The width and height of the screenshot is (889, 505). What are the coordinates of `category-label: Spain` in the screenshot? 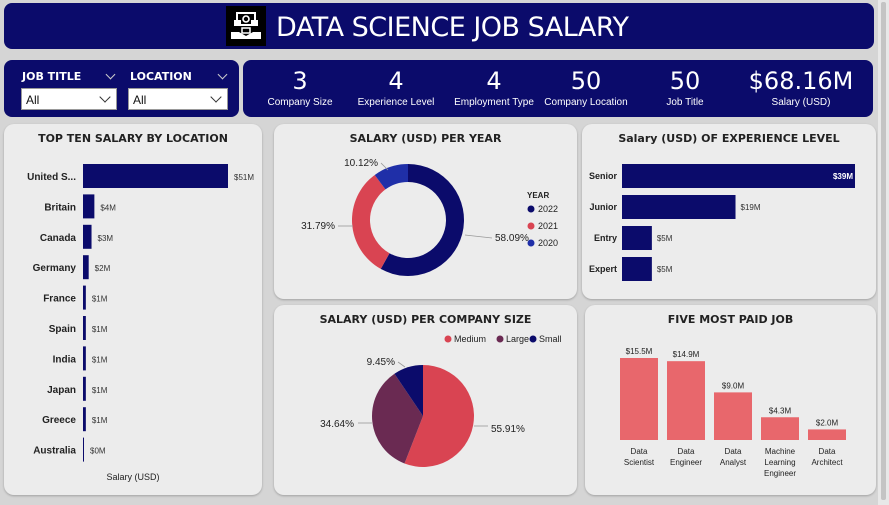 It's located at (62, 329).